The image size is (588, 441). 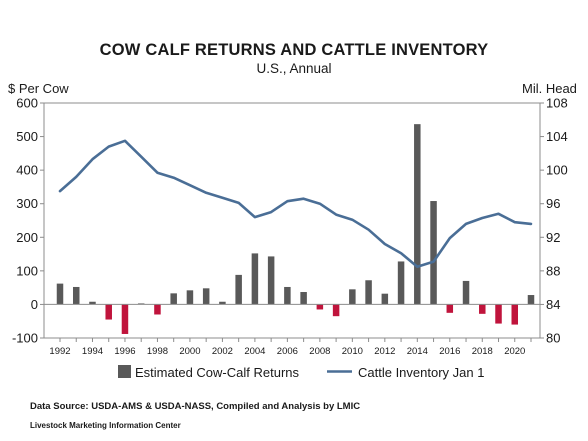 What do you see at coordinates (217, 372) in the screenshot?
I see `legend-label-returns: Estimated Cow-Calf Returns` at bounding box center [217, 372].